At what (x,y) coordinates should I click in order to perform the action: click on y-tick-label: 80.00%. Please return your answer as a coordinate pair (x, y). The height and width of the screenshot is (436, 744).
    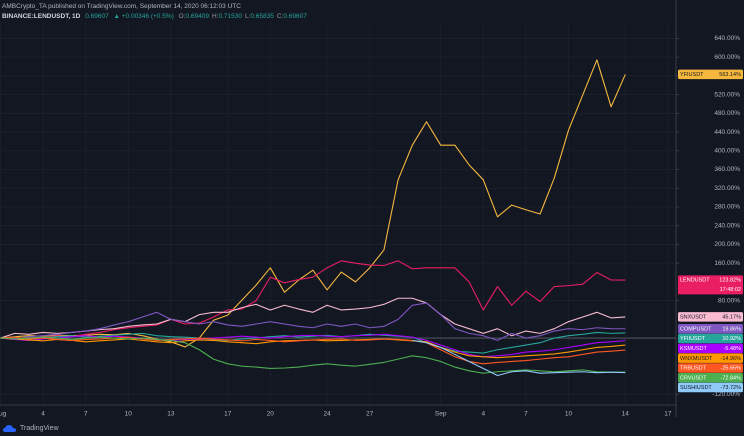
    Looking at the image, I should click on (729, 300).